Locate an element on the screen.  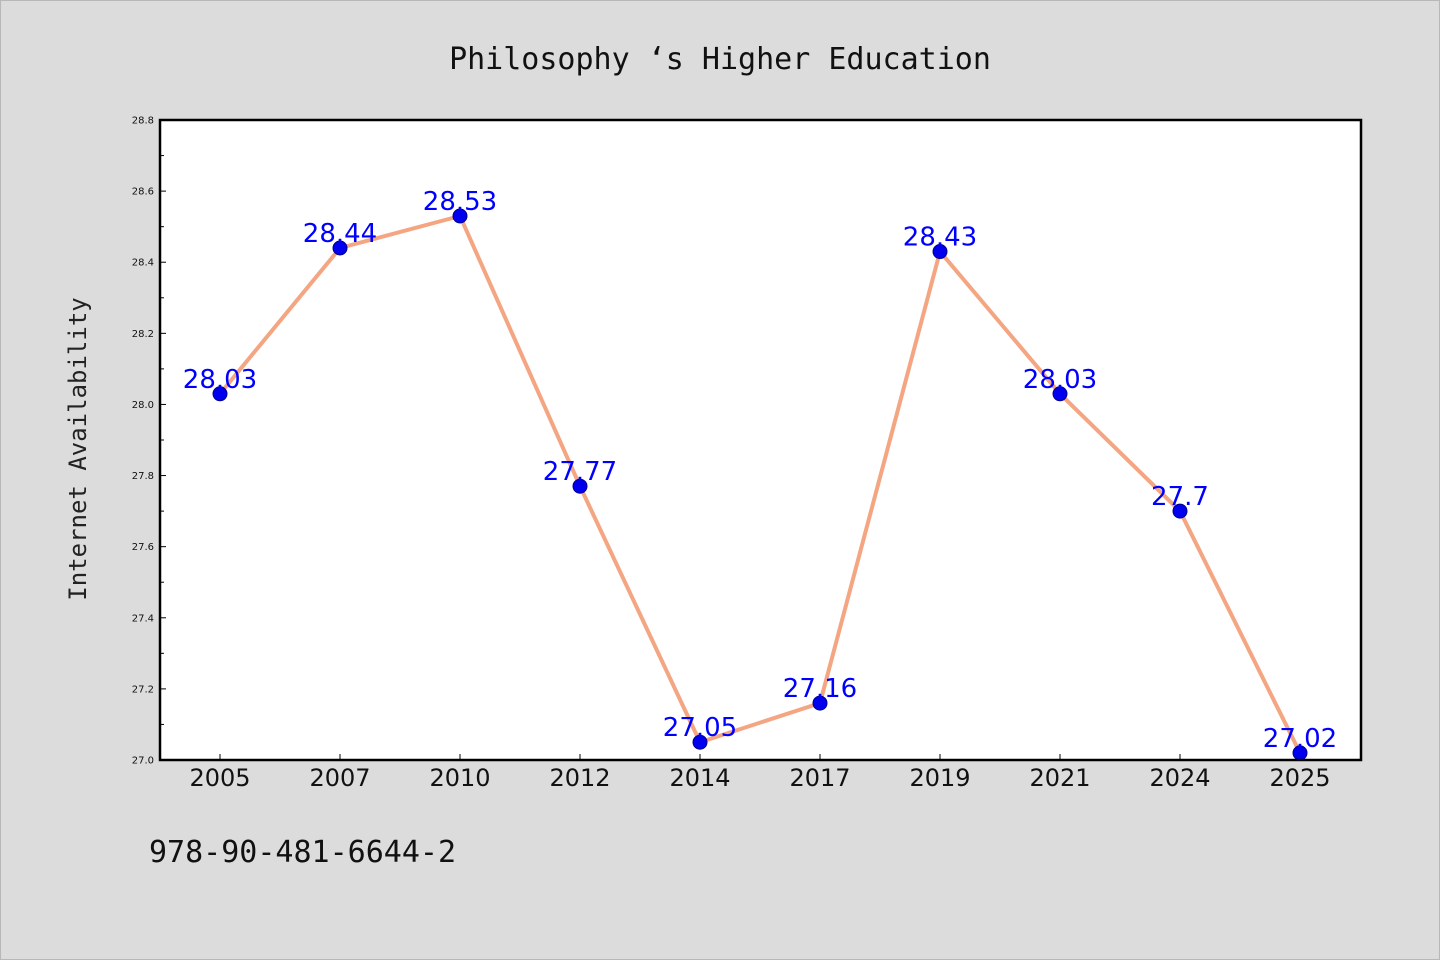
y-tick-label: 28.2 is located at coordinates (143, 334).